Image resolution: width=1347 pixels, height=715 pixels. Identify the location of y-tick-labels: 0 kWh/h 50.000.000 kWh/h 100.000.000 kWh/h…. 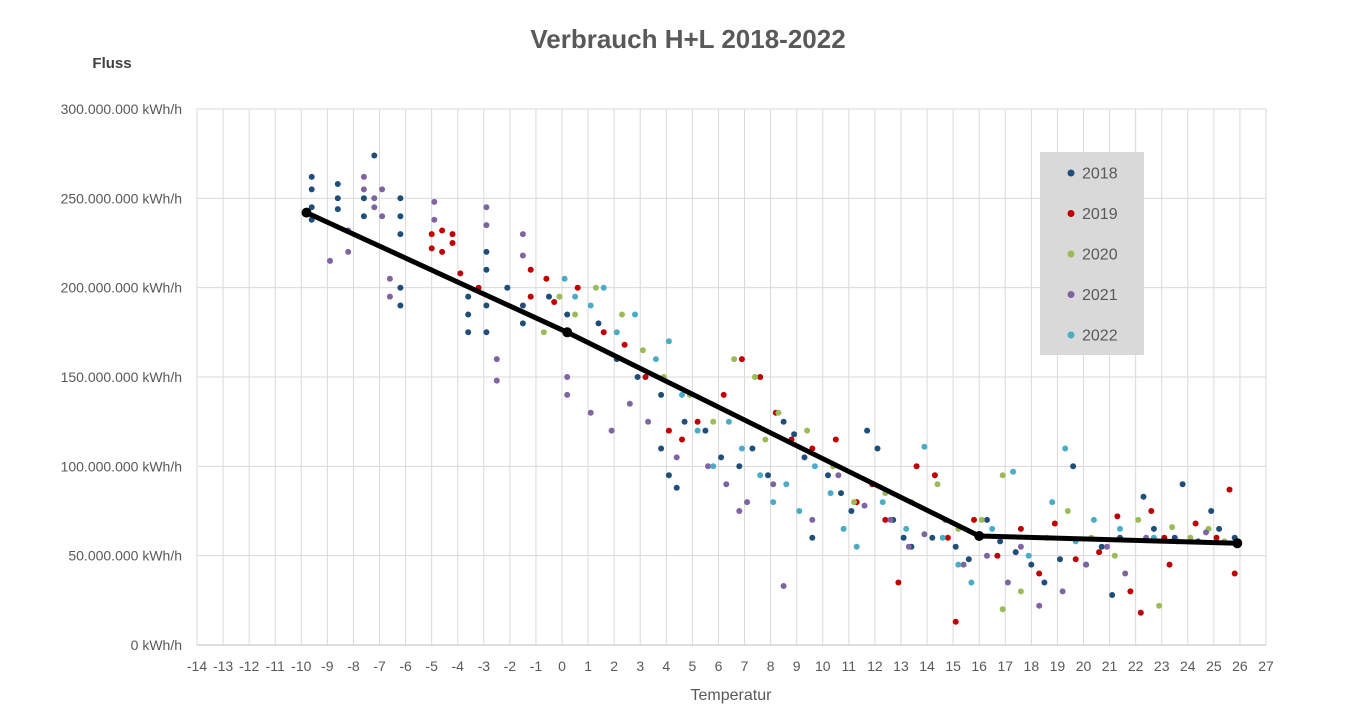
(121, 377).